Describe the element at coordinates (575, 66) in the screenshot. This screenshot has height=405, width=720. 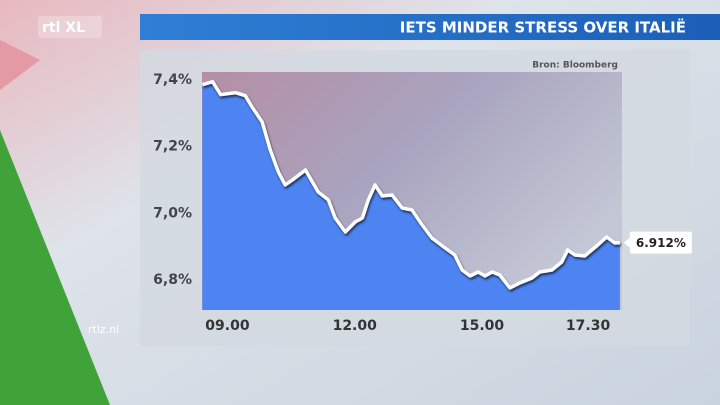
I see `source: Bron: Bloomberg` at that location.